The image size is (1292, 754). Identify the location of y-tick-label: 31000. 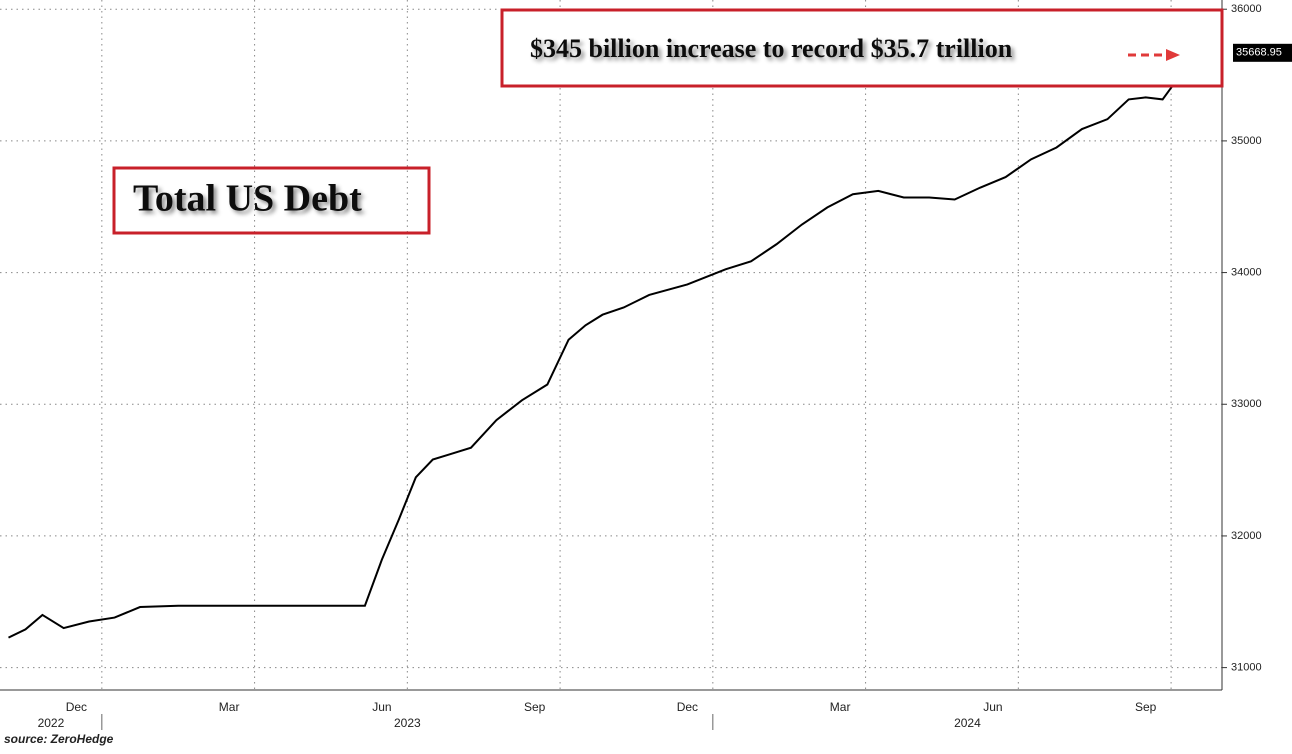
(1246, 668).